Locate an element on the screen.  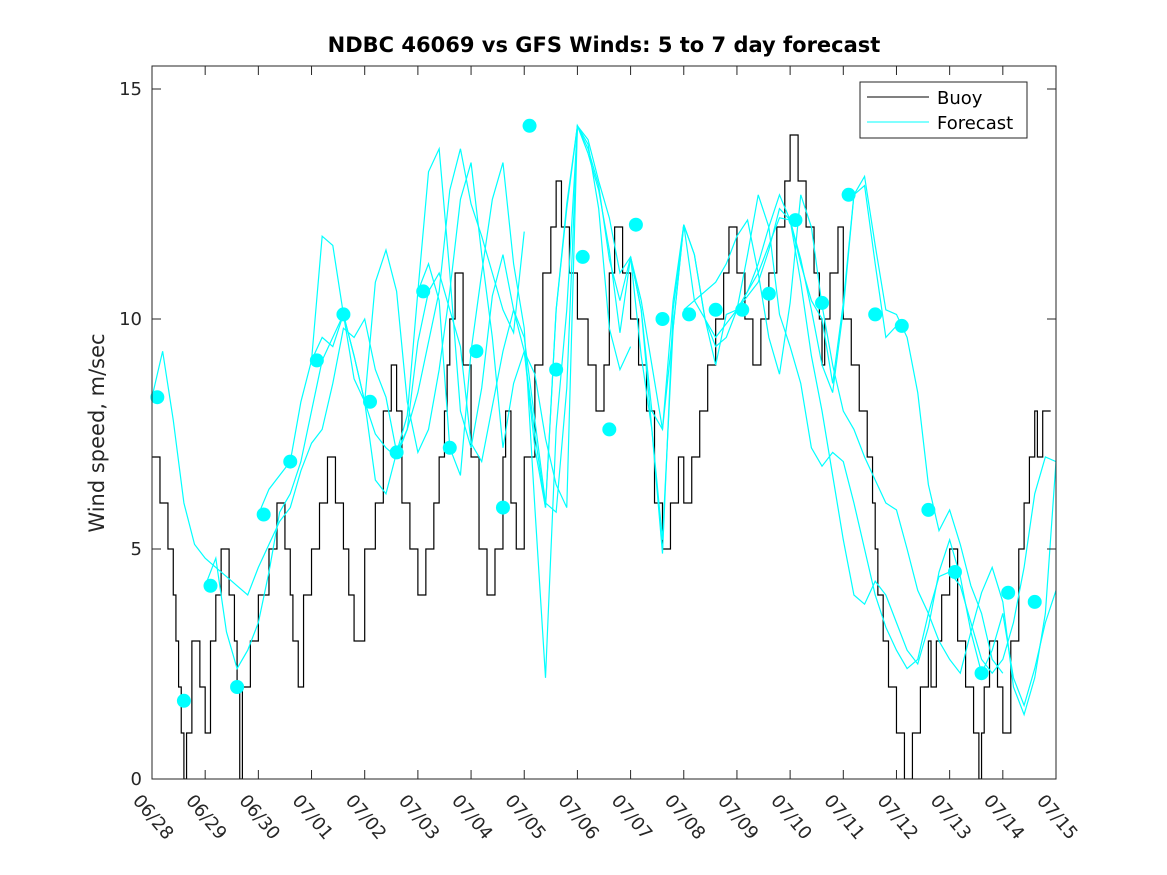
y-axis-label: Wind speed, m/sec is located at coordinates (97, 432).